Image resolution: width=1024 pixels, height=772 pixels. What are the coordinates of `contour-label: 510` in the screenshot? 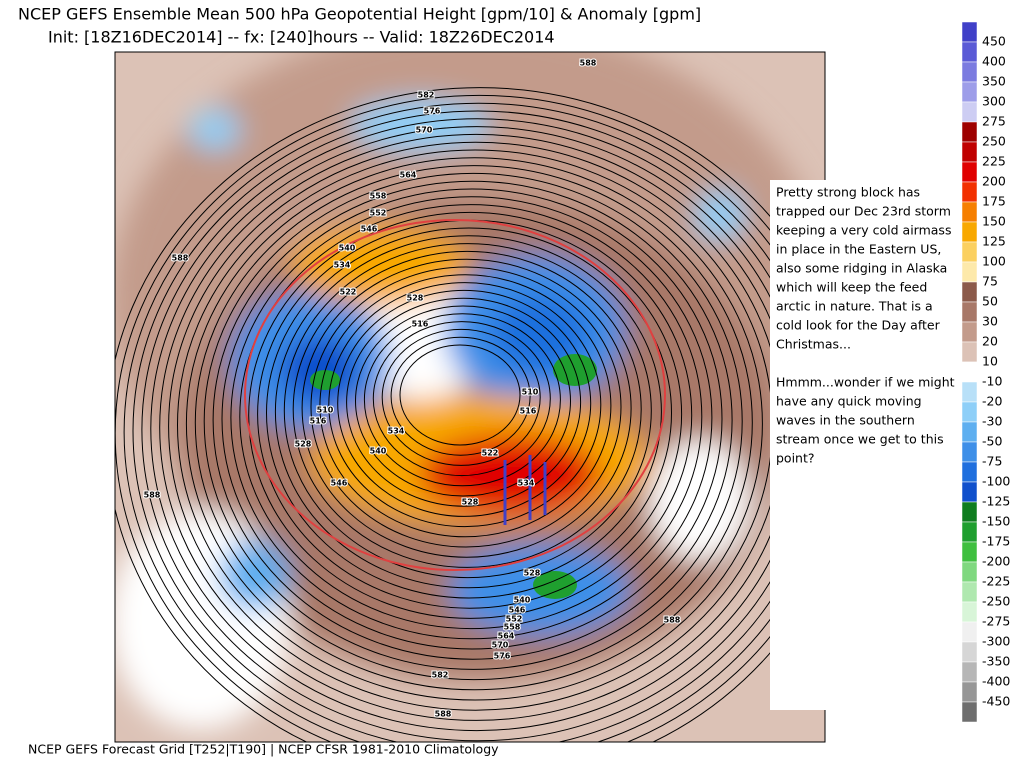 It's located at (325, 410).